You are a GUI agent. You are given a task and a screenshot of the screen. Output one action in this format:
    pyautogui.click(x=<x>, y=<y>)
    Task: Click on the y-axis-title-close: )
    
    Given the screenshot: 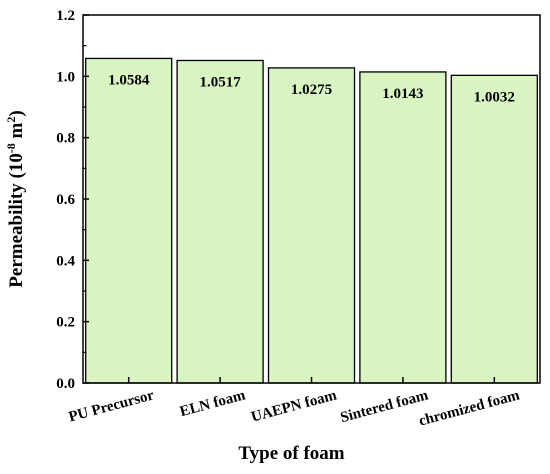 What is the action you would take?
    pyautogui.click(x=16, y=113)
    